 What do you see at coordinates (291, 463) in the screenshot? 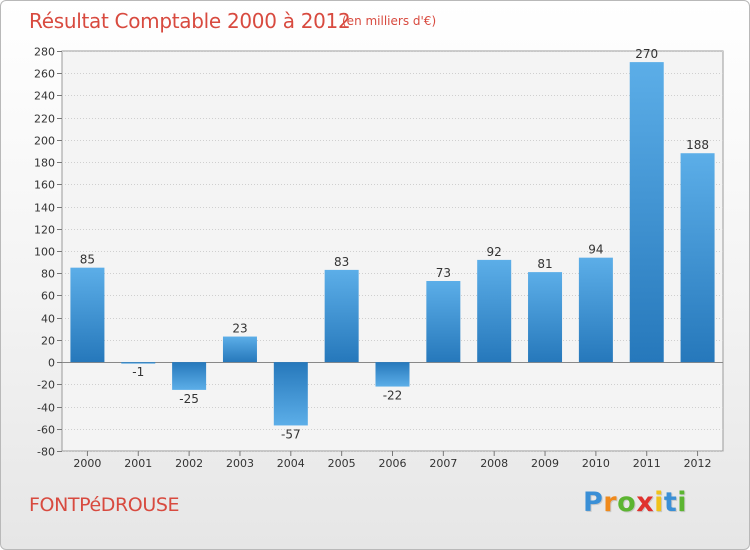
I see `x-tick-label: 2004` at bounding box center [291, 463].